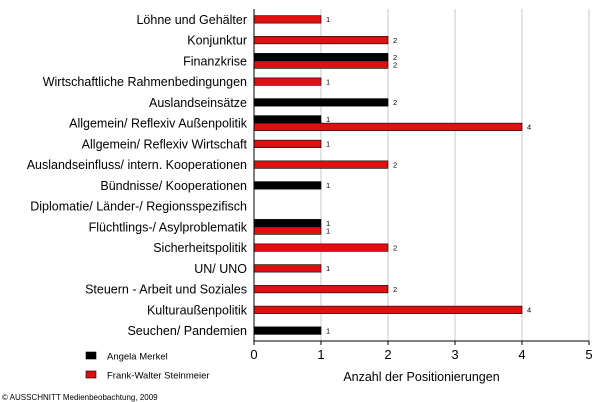  What do you see at coordinates (191, 20) in the screenshot?
I see `category-label: Löhne und Gehälter` at bounding box center [191, 20].